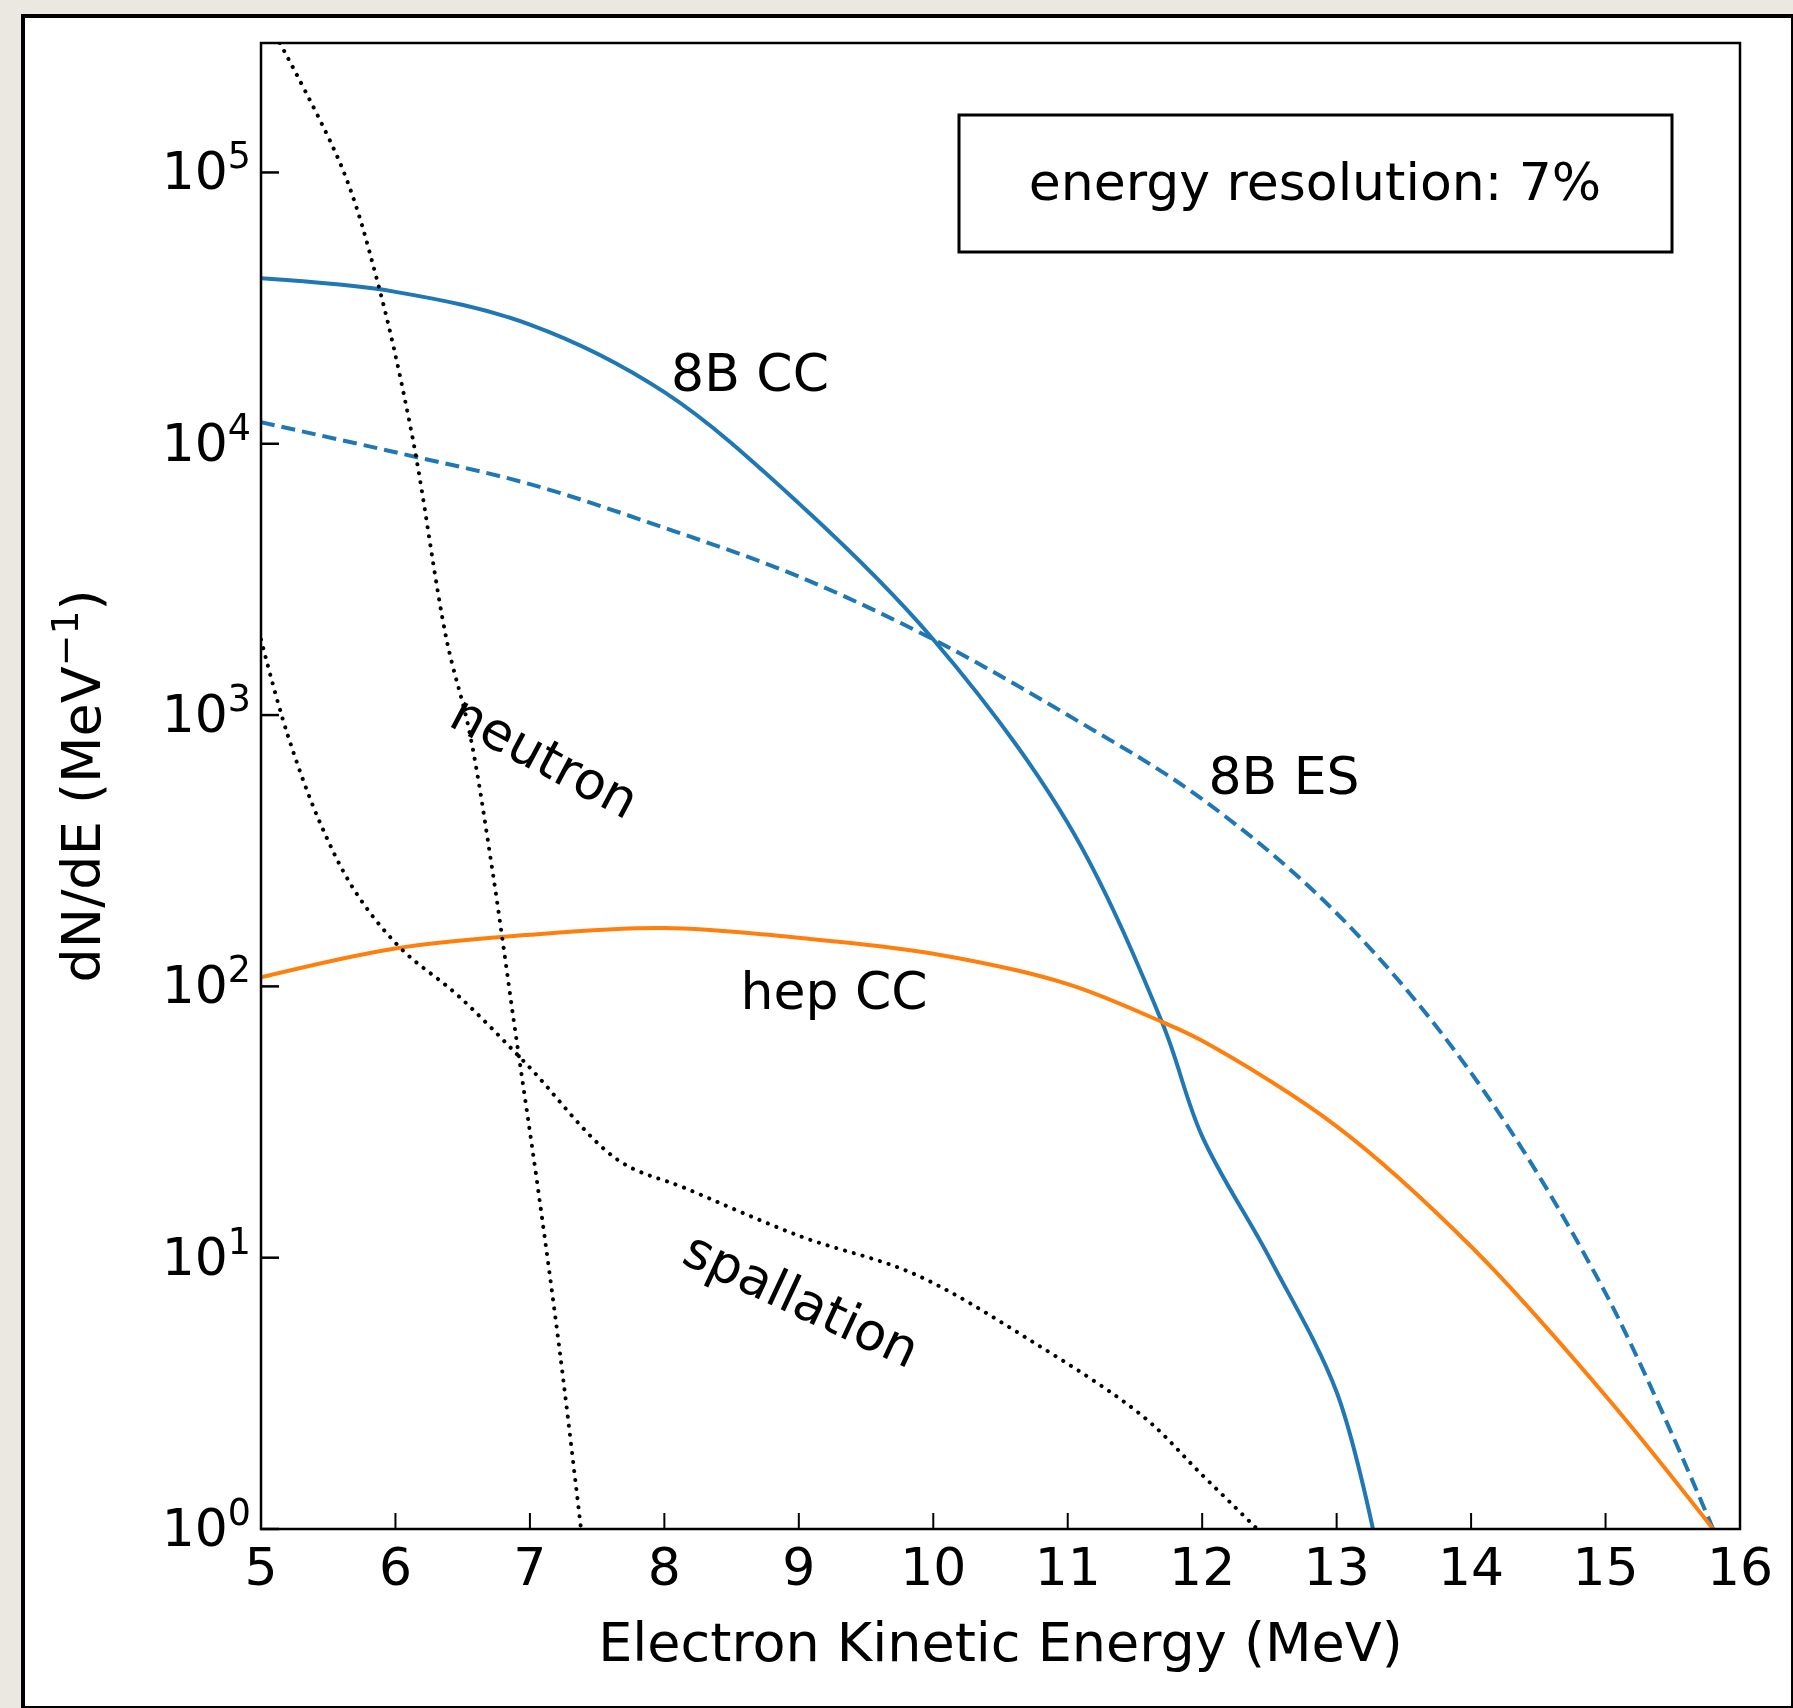  Describe the element at coordinates (1202, 1567) in the screenshot. I see `x-tick-label: 12` at that location.